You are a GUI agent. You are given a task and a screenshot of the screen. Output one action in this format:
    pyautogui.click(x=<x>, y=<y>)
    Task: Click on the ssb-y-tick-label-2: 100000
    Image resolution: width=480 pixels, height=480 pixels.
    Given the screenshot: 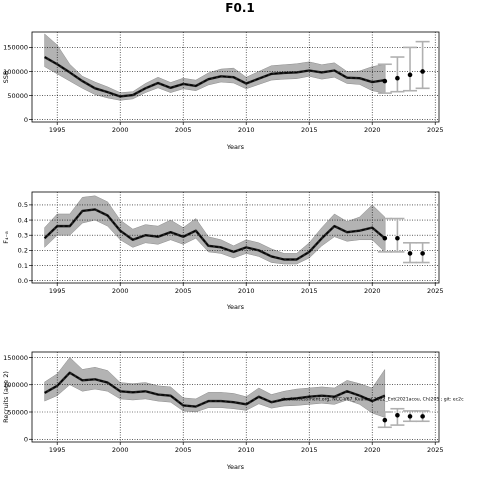 What is the action you would take?
    pyautogui.click(x=15, y=72)
    